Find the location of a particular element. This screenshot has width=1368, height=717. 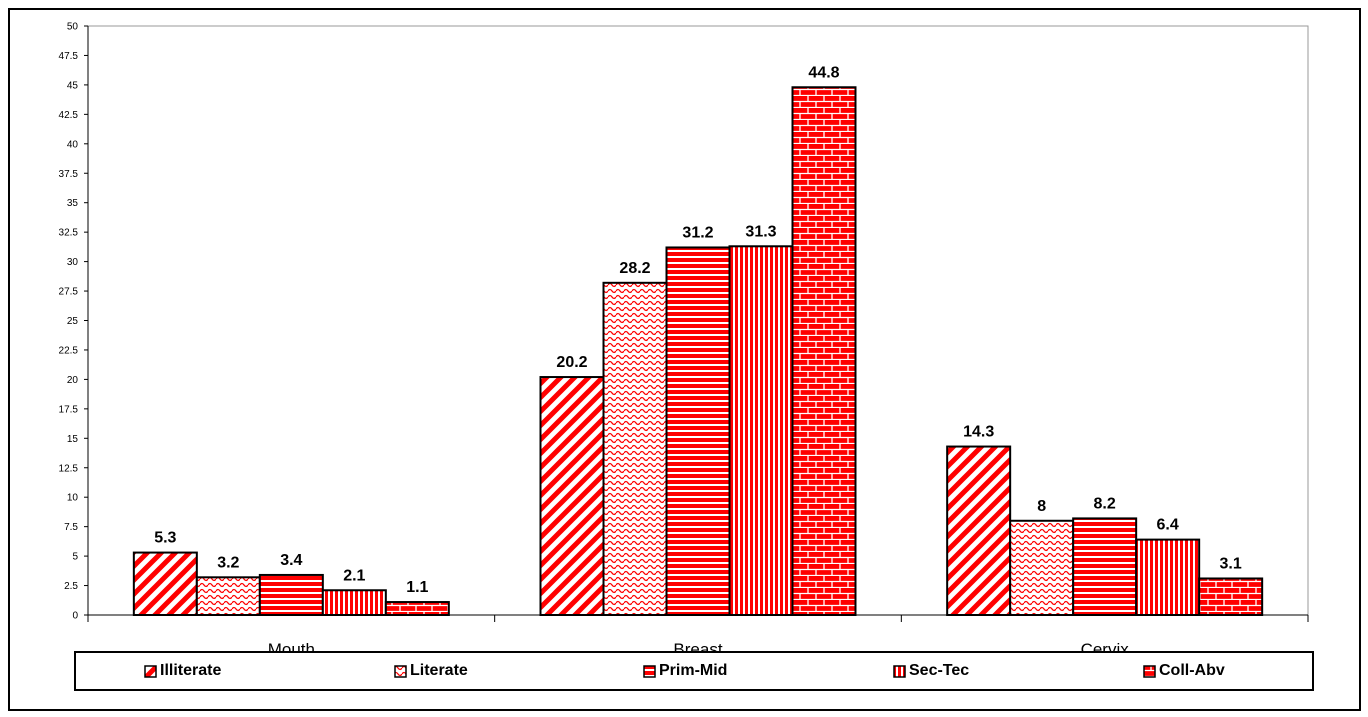

bar-breast-literate is located at coordinates (635, 448).